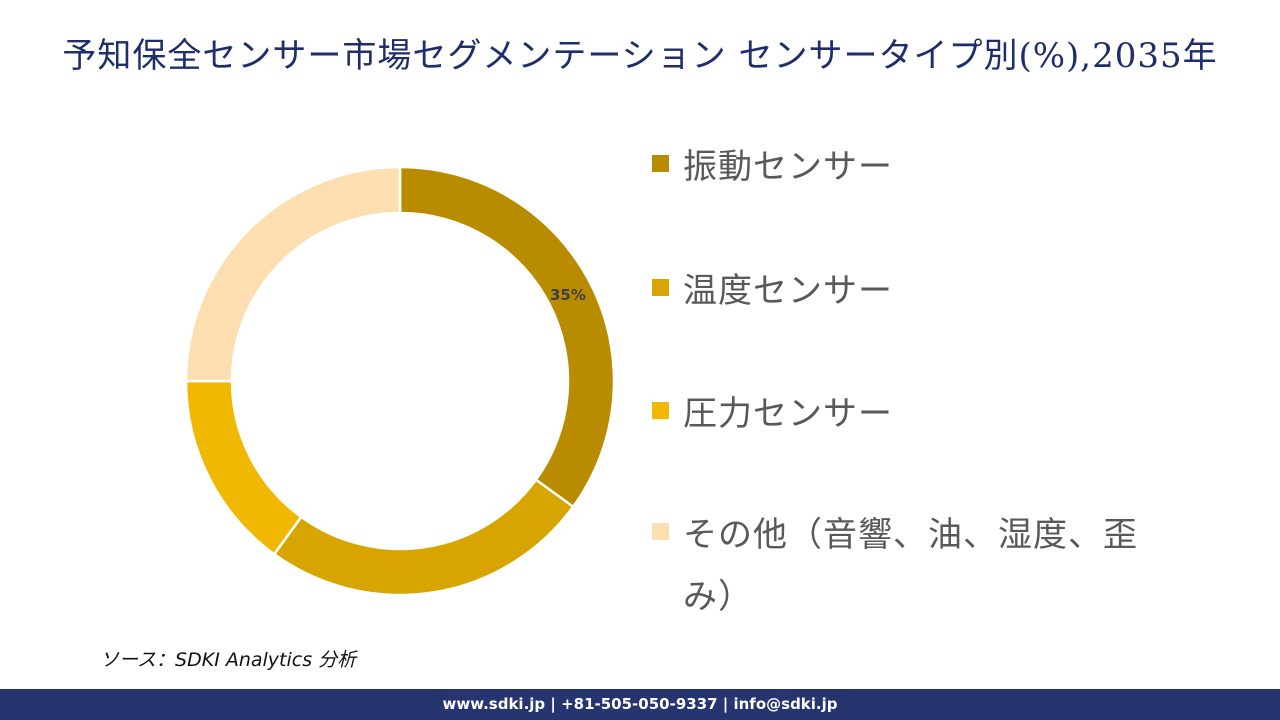 The width and height of the screenshot is (1280, 720). Describe the element at coordinates (228, 660) in the screenshot. I see `source-note: ソース：SDKI Analytics 分析` at that location.